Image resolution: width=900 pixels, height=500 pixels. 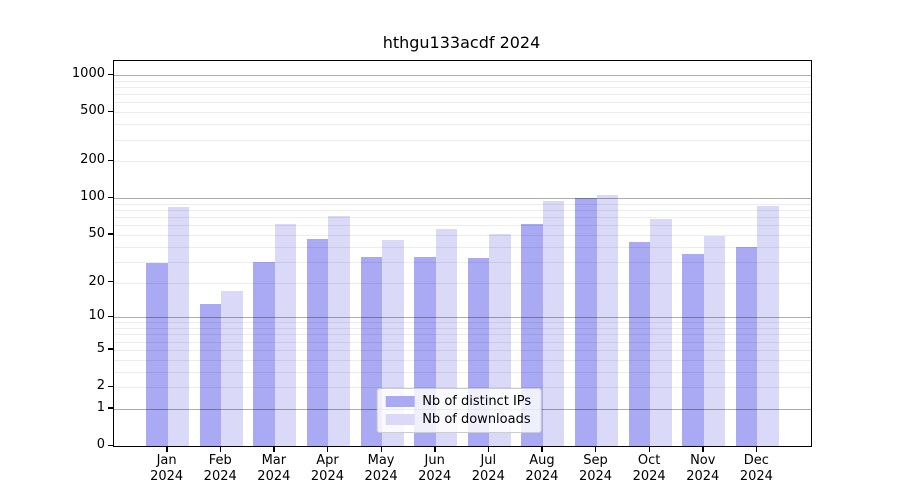 What do you see at coordinates (178, 326) in the screenshot?
I see `bar-downloads-jan` at bounding box center [178, 326].